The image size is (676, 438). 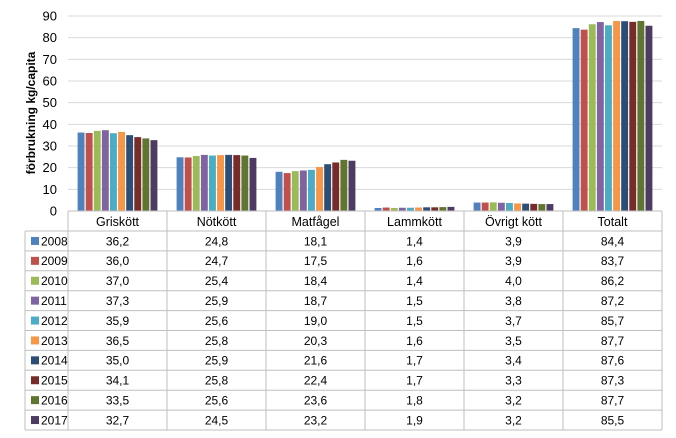 What do you see at coordinates (414, 420) in the screenshot?
I see `data-label: 1,9` at bounding box center [414, 420].